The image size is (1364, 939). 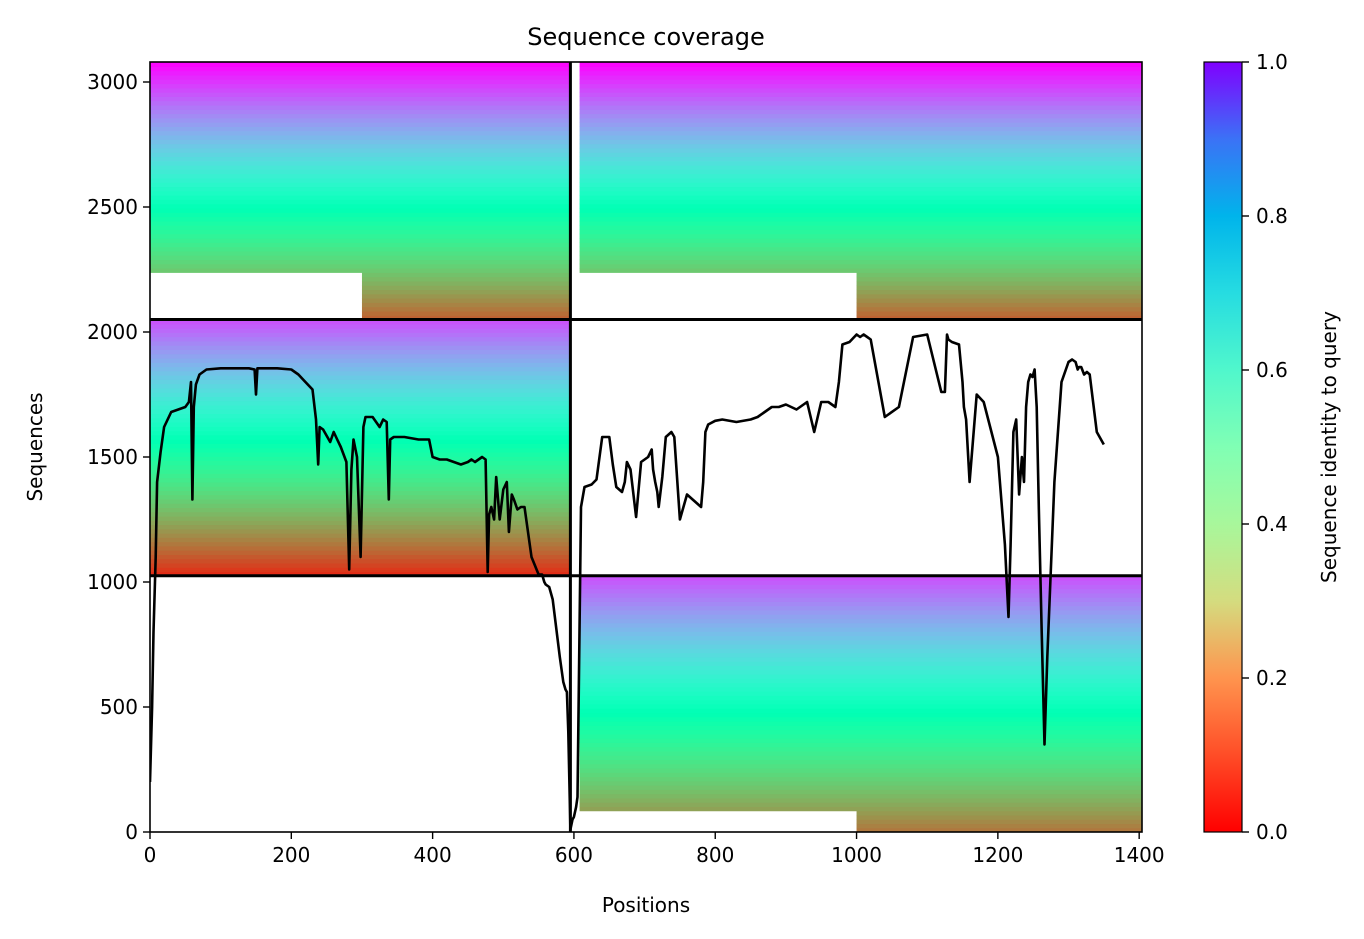 I want to click on colorbar-tick-label: 0.6, so click(x=1272, y=370).